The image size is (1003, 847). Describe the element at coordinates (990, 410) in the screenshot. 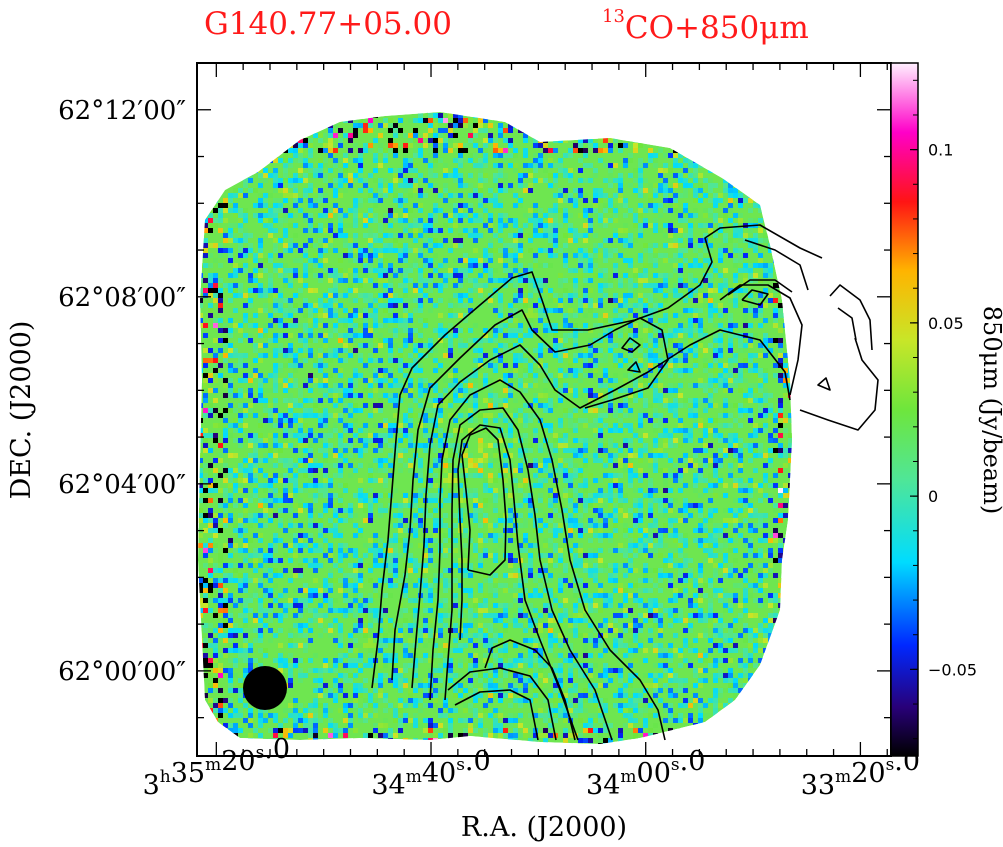

I see `colorbar-label: 850μm (Jy/beam)` at that location.